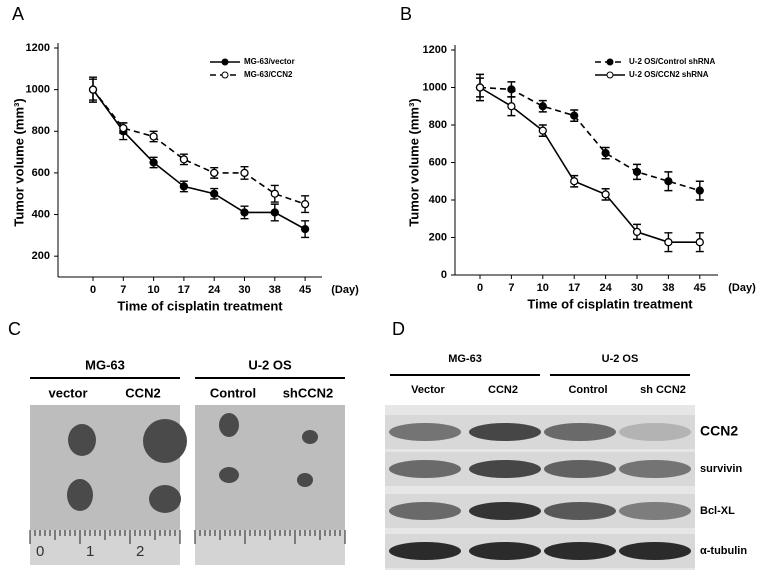 The height and width of the screenshot is (575, 770). Describe the element at coordinates (184, 290) in the screenshot. I see `x-tick-label: 17` at that location.